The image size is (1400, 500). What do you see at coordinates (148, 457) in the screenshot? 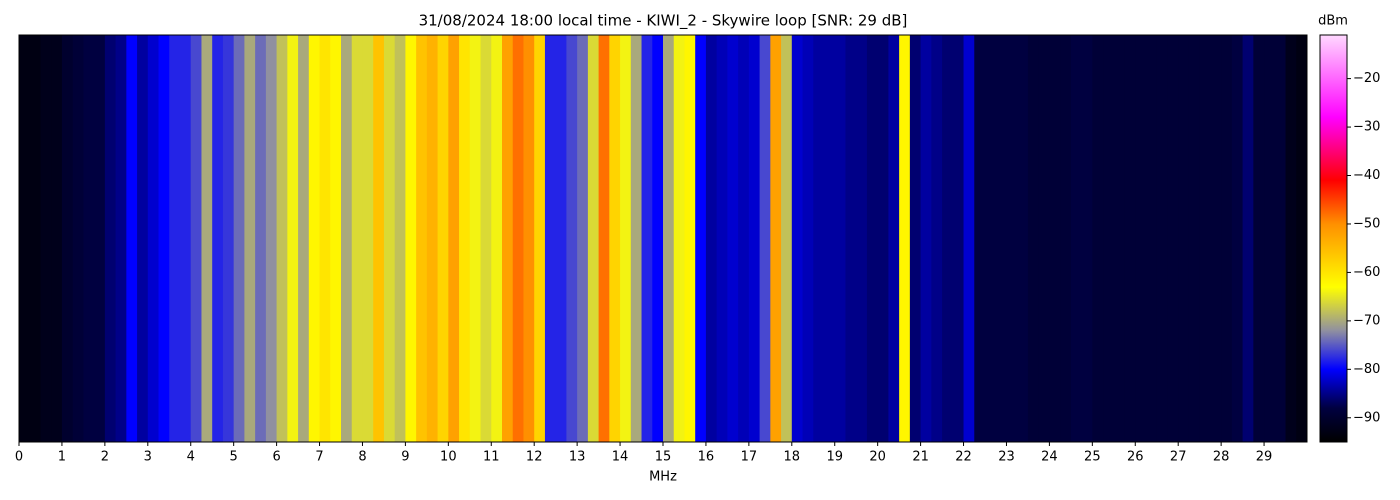
I see `x-tick-label: 3` at bounding box center [148, 457].